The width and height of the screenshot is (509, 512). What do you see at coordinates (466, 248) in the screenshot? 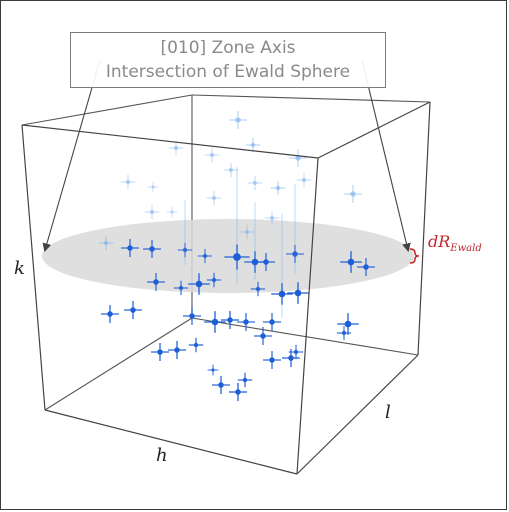
I see `ewald-thickness-subscript: Ewald` at bounding box center [466, 248].